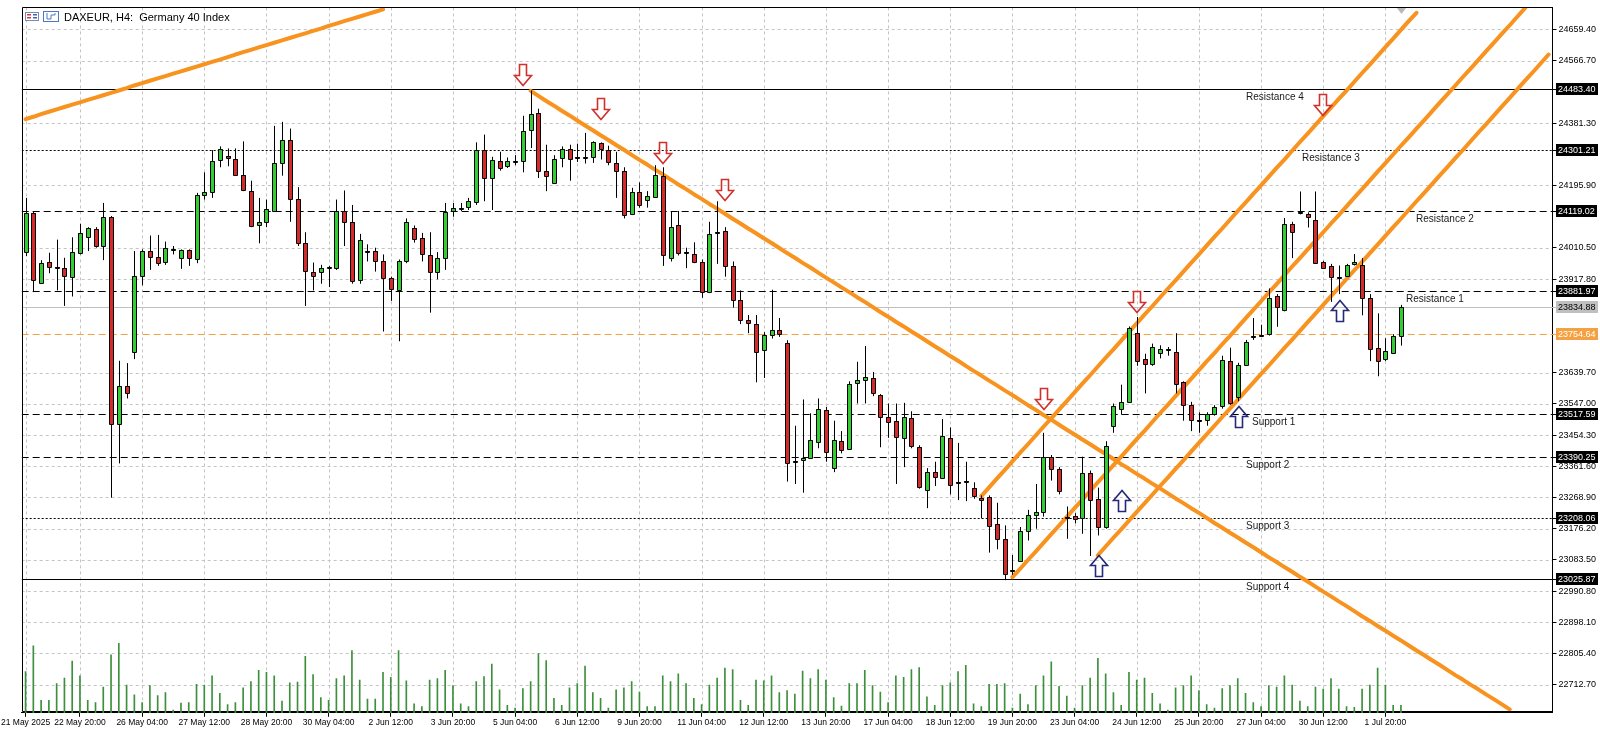 The image size is (1600, 732). What do you see at coordinates (147, 17) in the screenshot?
I see `chart-title: DAXEUR, H4: Germany 40 Index` at bounding box center [147, 17].